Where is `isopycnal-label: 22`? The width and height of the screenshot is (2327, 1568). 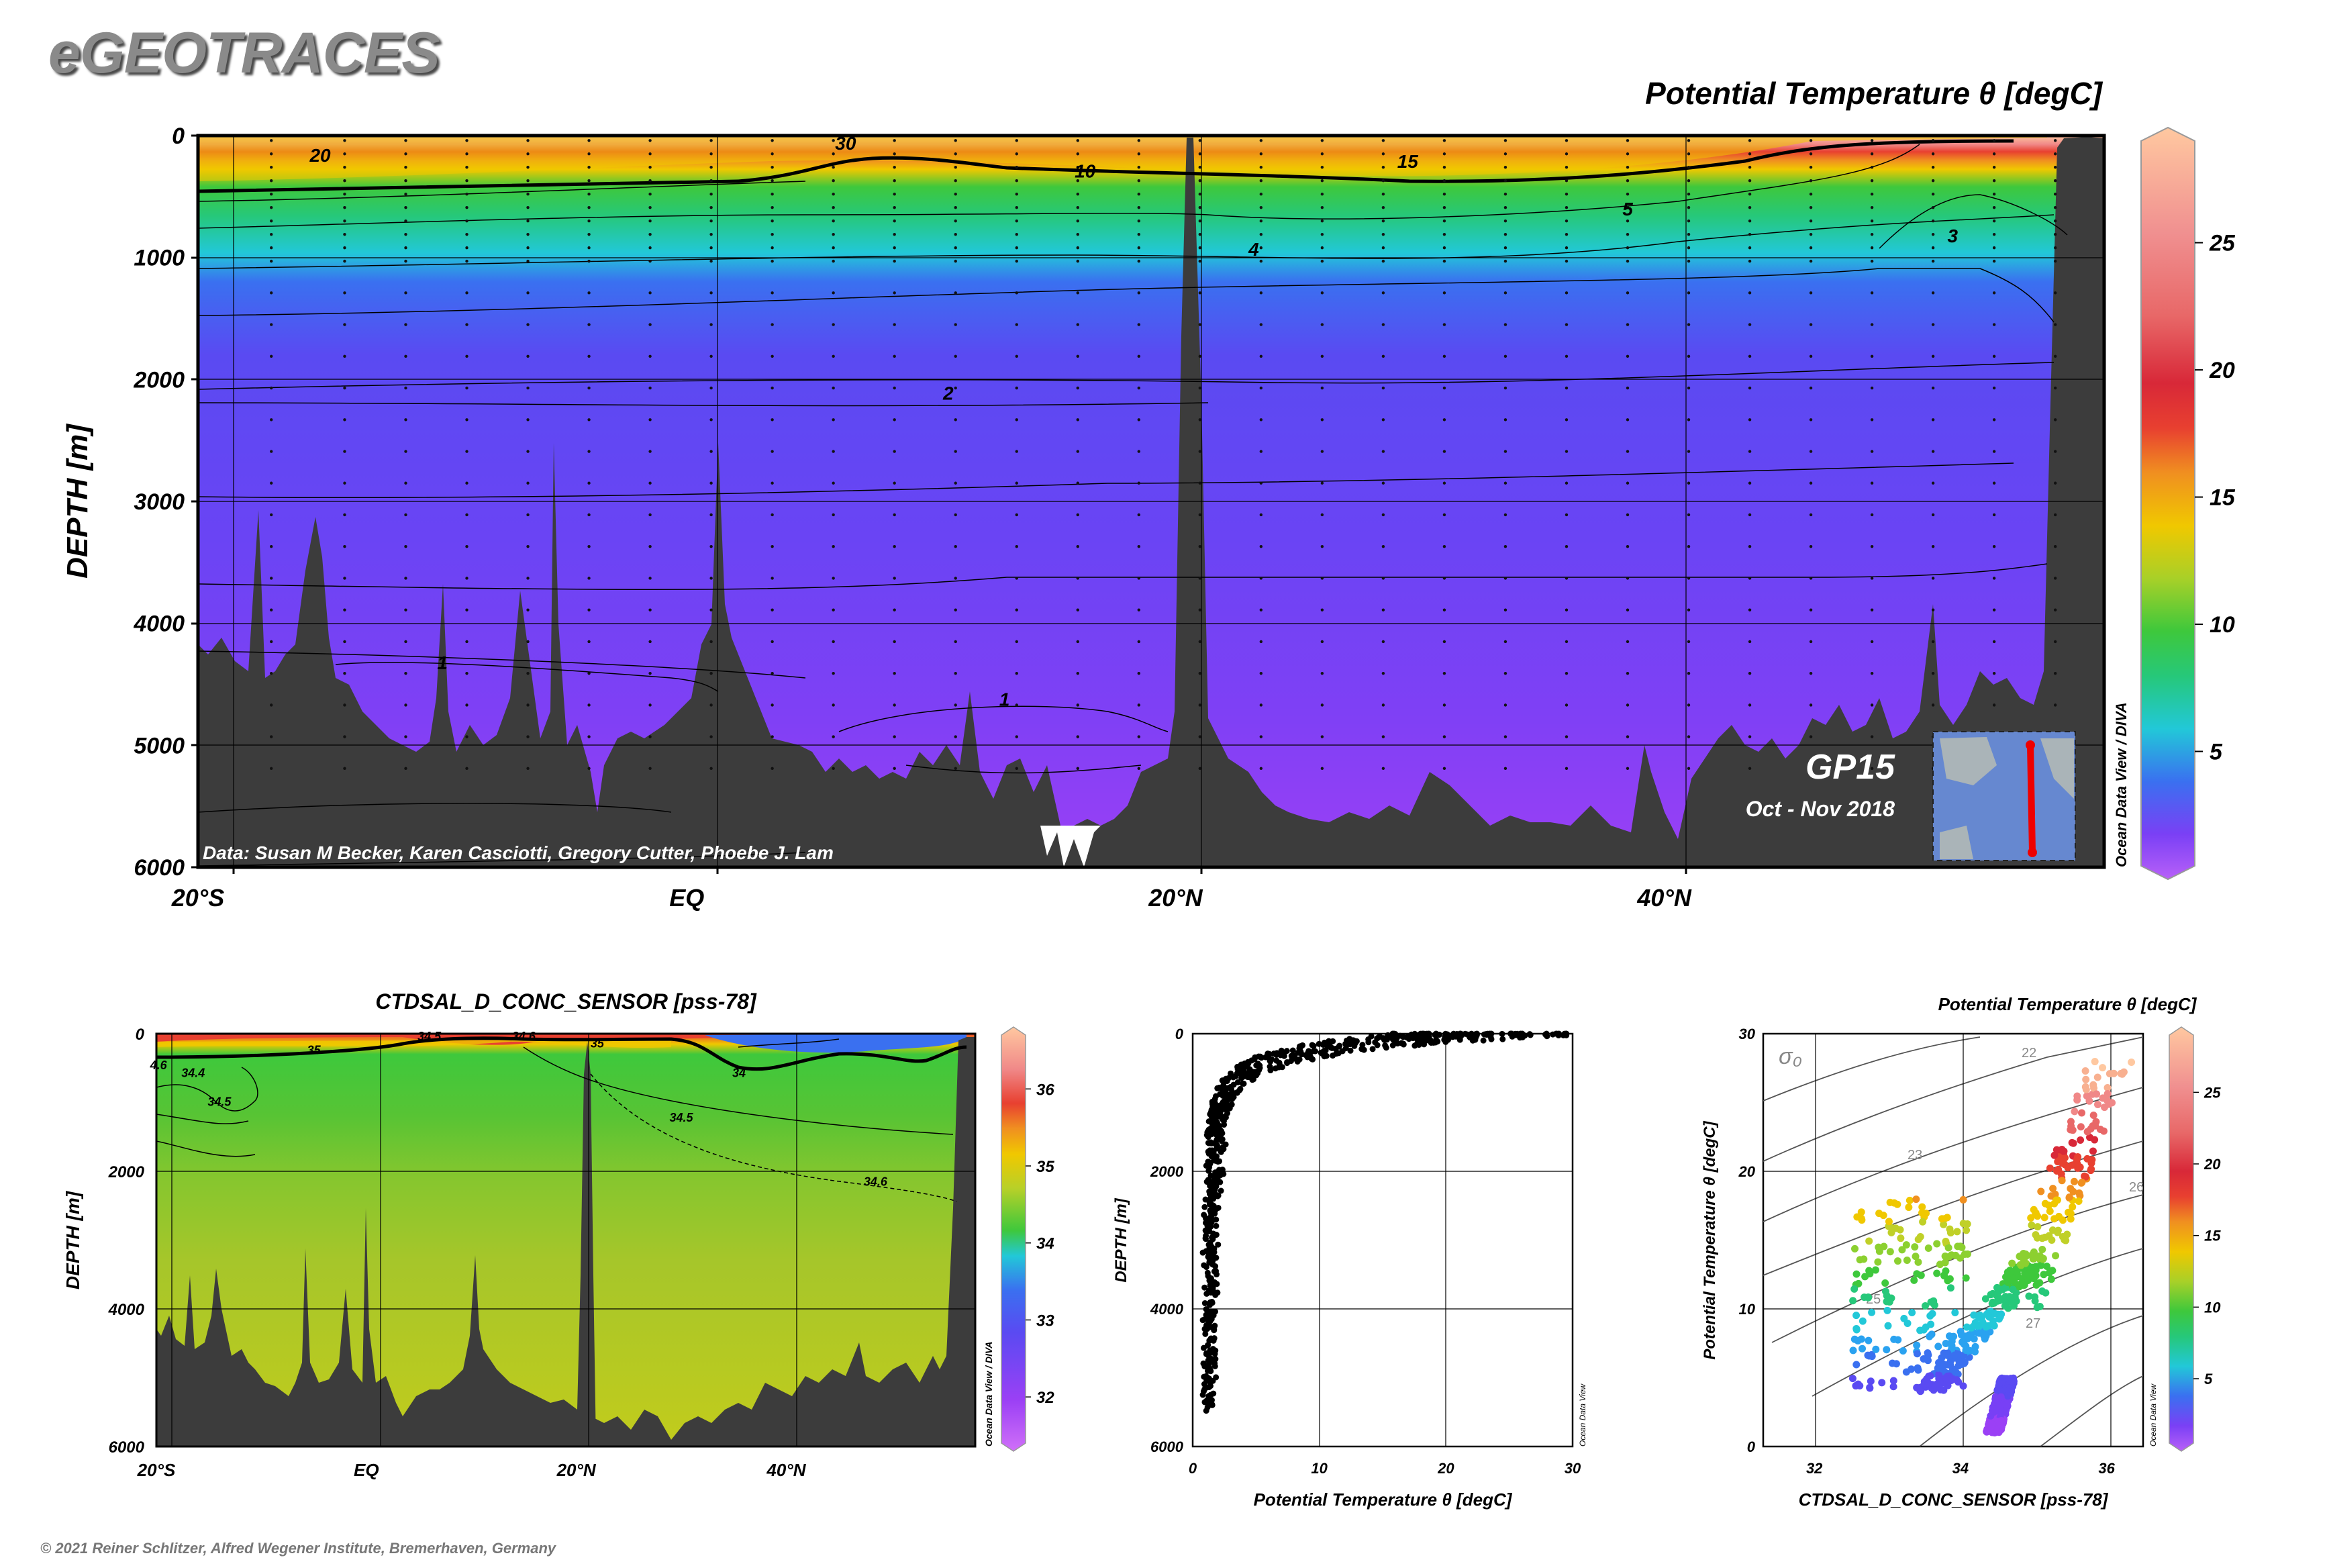 isopycnal-label: 22 is located at coordinates (2029, 1053).